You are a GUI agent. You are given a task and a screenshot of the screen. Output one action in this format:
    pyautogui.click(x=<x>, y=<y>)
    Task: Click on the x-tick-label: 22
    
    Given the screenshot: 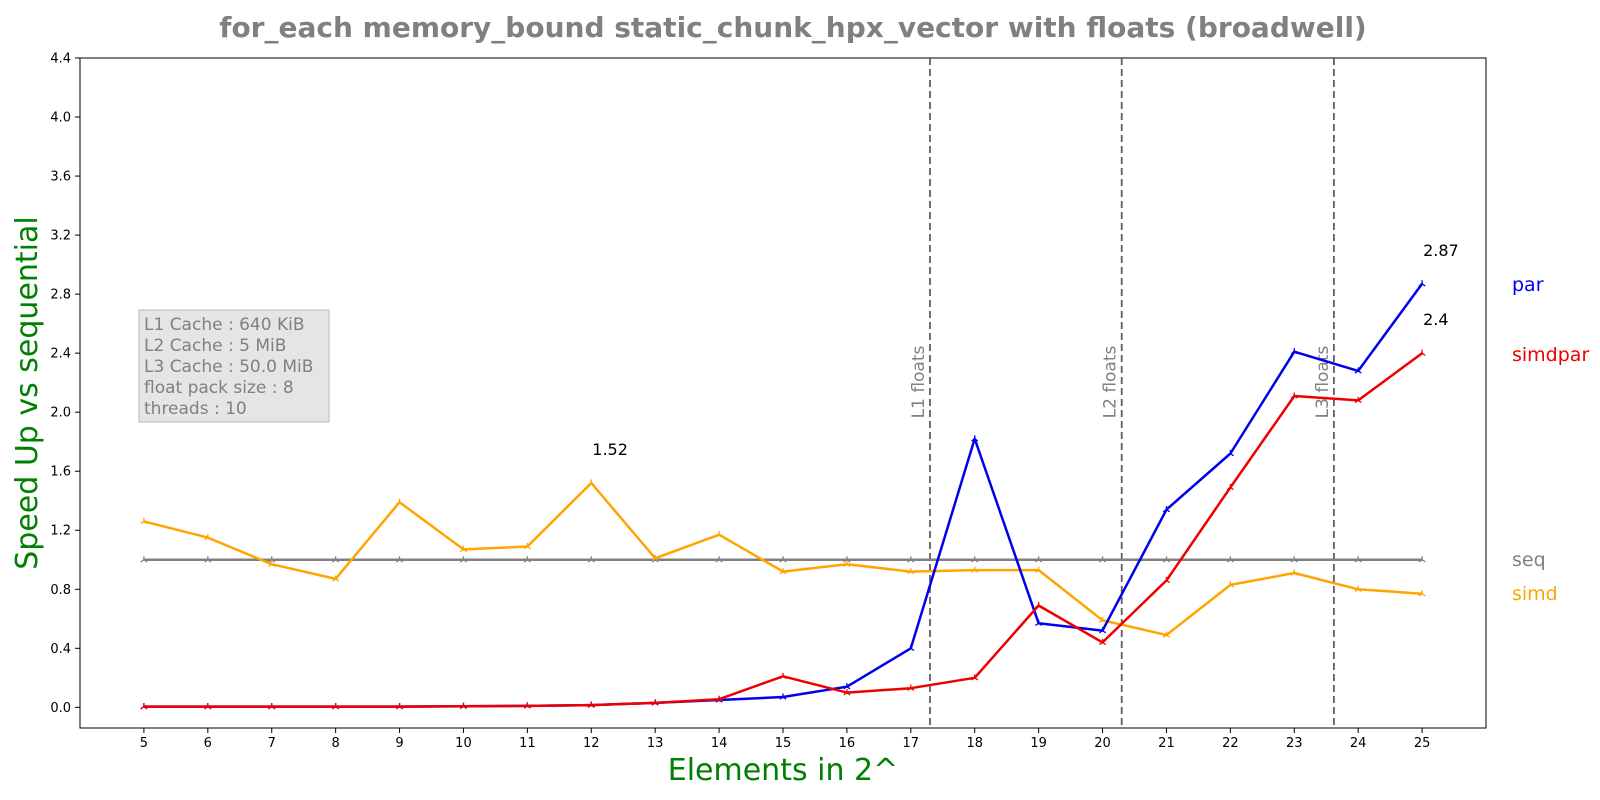 What is the action you would take?
    pyautogui.click(x=1230, y=743)
    